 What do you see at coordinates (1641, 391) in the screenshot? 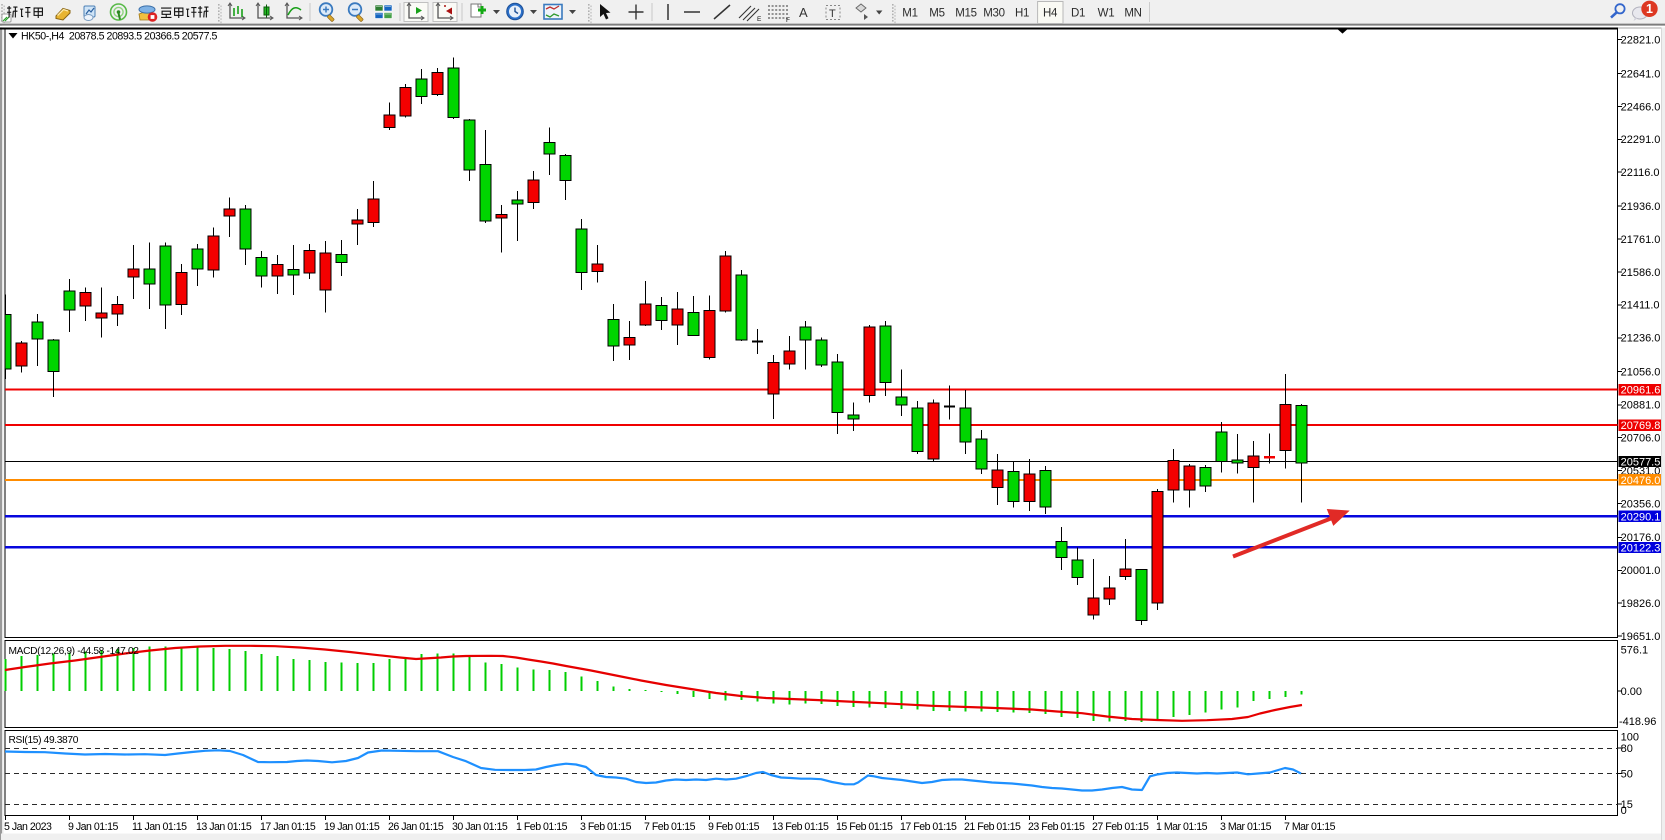
I see `svg-text: 20961.6` at bounding box center [1641, 391].